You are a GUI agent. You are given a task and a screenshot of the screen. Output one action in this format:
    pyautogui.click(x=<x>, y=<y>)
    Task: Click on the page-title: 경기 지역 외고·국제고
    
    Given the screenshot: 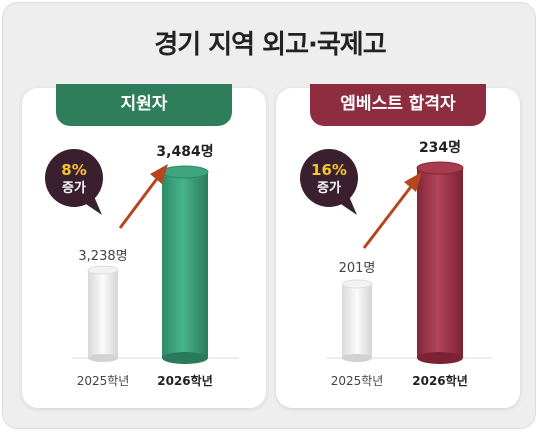 What is the action you would take?
    pyautogui.click(x=270, y=45)
    